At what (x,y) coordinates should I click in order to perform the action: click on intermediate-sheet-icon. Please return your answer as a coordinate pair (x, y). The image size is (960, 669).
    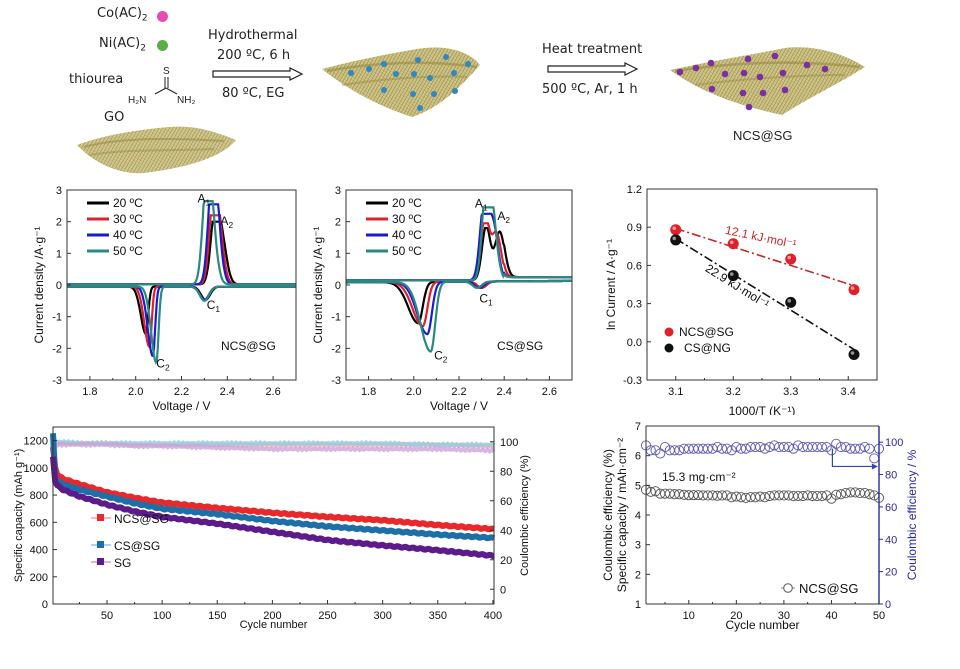
    Looking at the image, I should click on (401, 82).